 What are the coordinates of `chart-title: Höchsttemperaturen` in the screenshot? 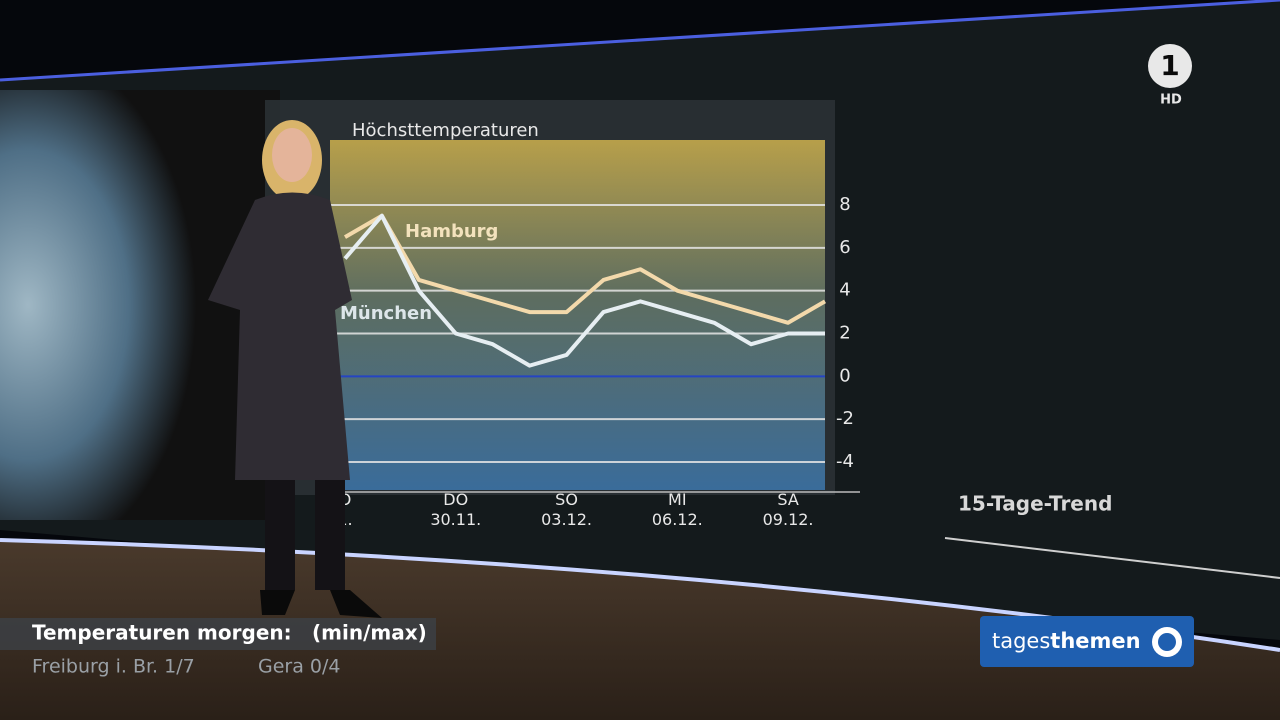 It's located at (445, 130).